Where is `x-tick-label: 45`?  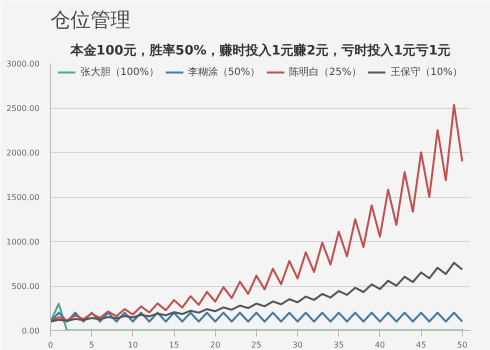 x-tick-label: 45 is located at coordinates (421, 345).